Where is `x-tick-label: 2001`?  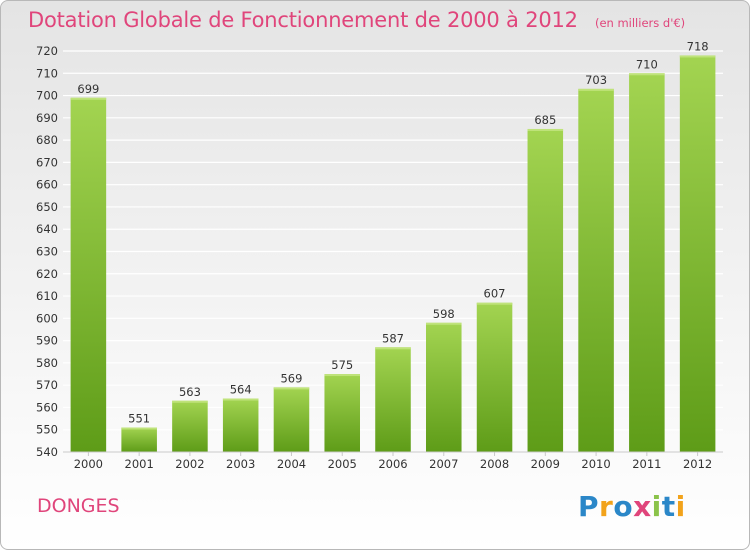 x-tick-label: 2001 is located at coordinates (139, 464).